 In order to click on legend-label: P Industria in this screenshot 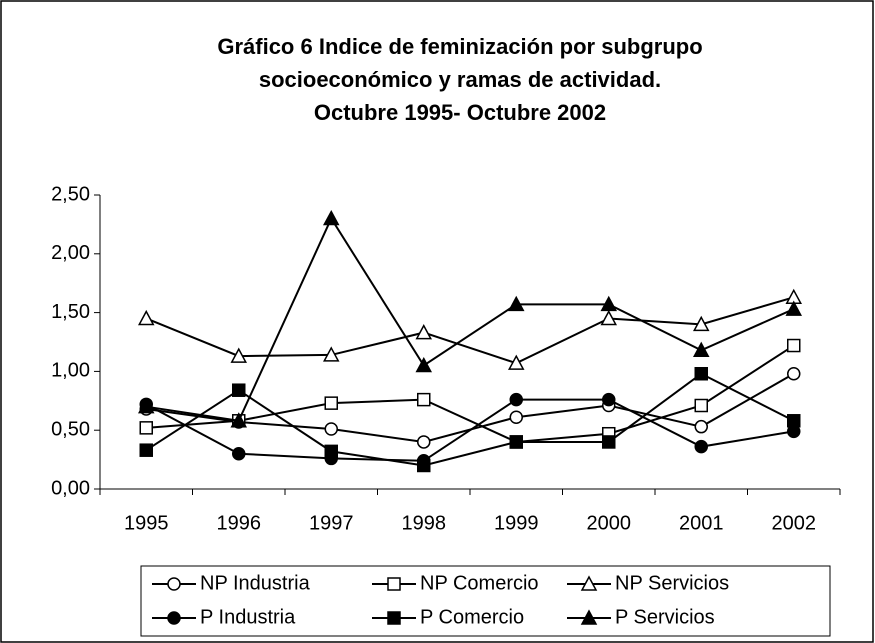, I will do `click(248, 617)`.